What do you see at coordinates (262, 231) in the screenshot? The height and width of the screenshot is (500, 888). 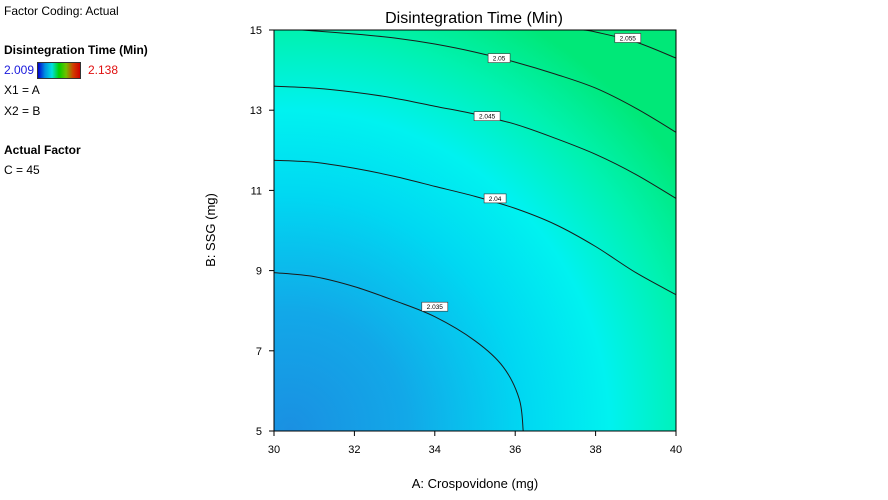 I see `y-axis: 5 7 9 11 13 15` at bounding box center [262, 231].